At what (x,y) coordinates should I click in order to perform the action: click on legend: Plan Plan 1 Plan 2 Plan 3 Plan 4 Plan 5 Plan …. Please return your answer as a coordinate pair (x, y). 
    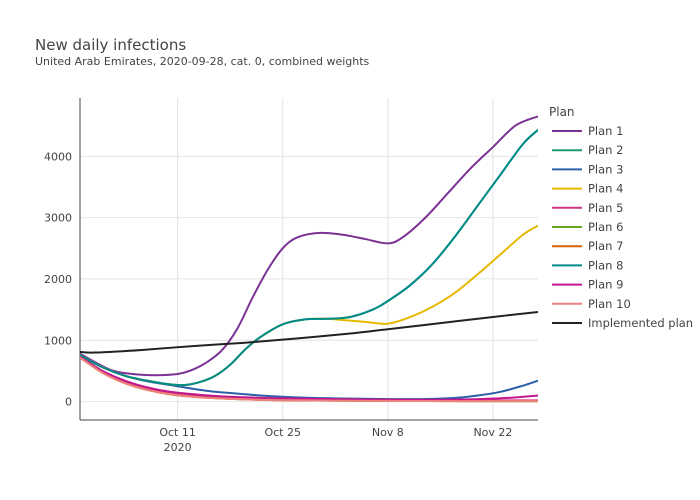
    Looking at the image, I should click on (621, 217).